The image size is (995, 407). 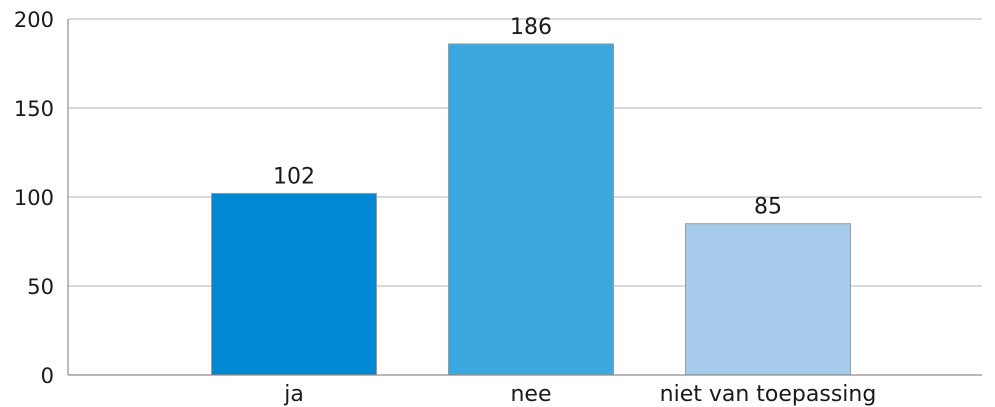 What do you see at coordinates (768, 207) in the screenshot?
I see `data-label: 85` at bounding box center [768, 207].